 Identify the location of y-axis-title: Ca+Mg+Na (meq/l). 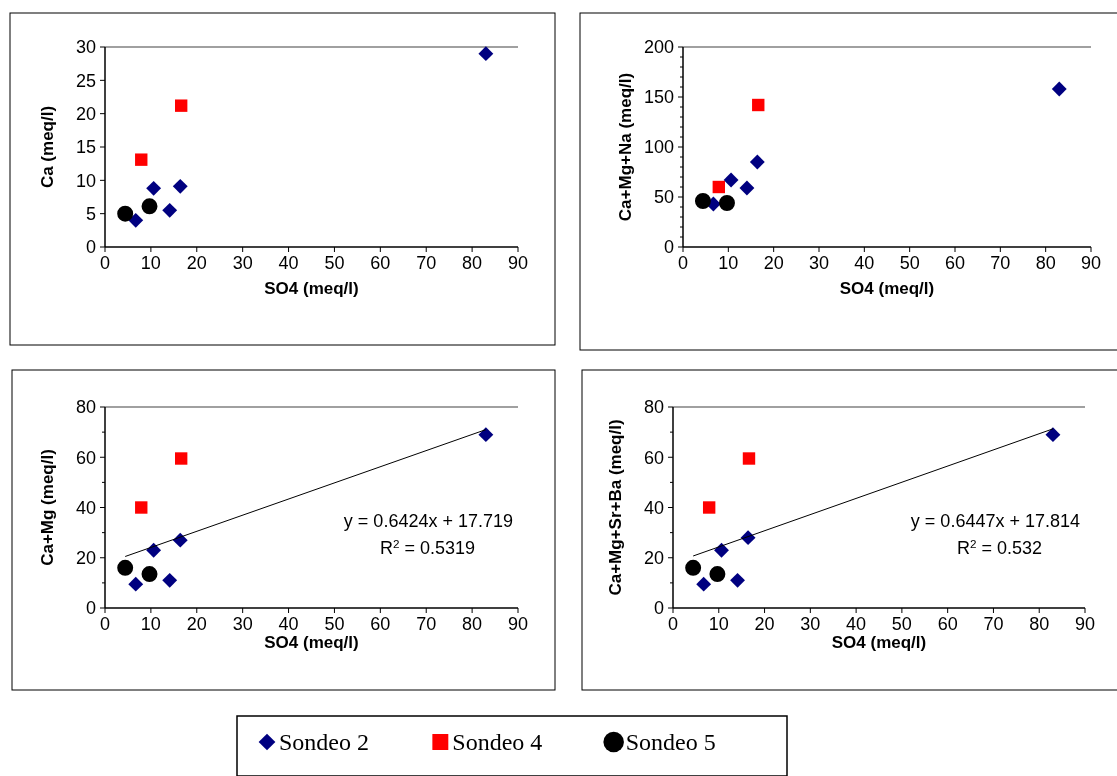
(625, 147).